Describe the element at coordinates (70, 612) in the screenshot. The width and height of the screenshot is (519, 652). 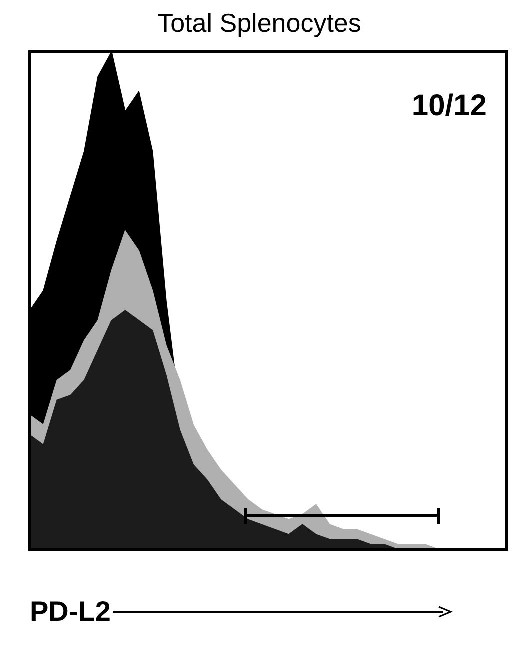
I see `x-axis-title: PD-L2` at that location.